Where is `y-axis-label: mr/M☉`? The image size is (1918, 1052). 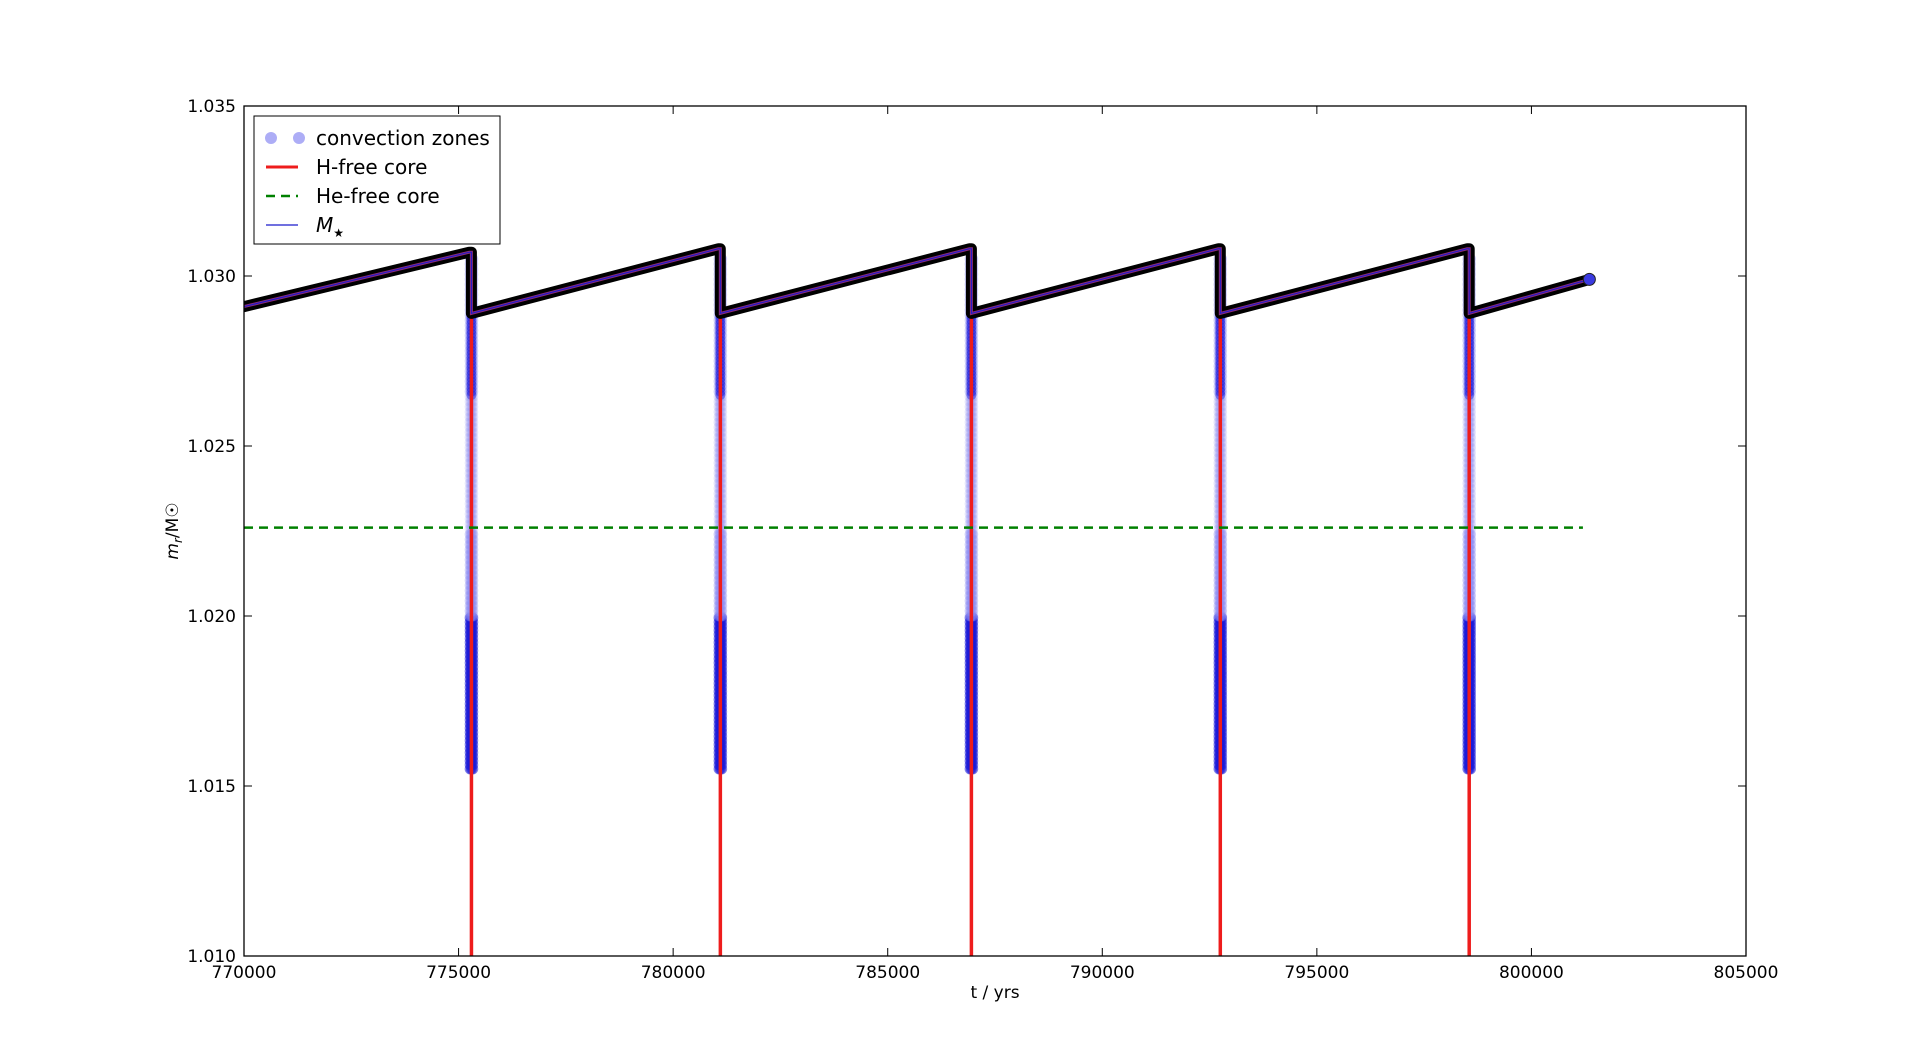
y-axis-label: mr/M☉ is located at coordinates (174, 530).